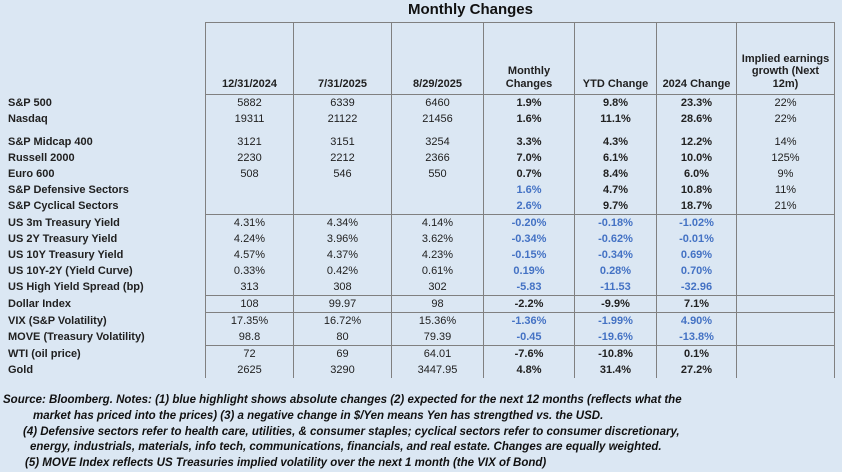 This screenshot has height=472, width=842. What do you see at coordinates (249, 287) in the screenshot?
I see `cell: 313` at bounding box center [249, 287].